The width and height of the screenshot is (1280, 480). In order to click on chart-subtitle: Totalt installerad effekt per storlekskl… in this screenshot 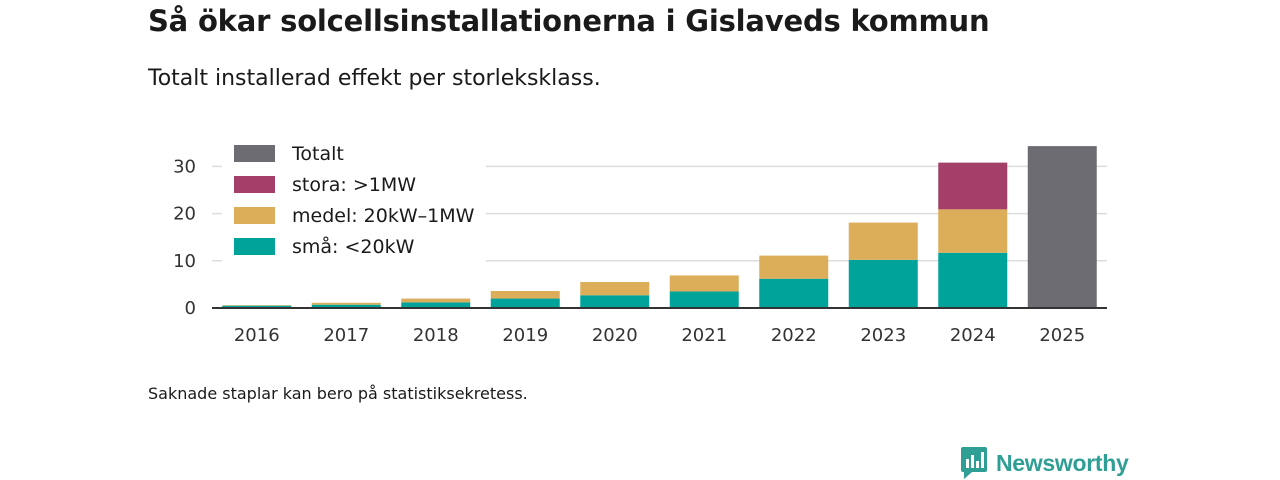, I will do `click(374, 78)`.